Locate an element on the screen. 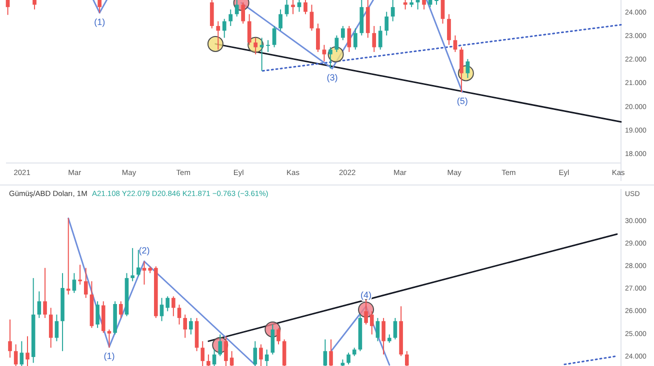  series-label: (4) is located at coordinates (366, 295).